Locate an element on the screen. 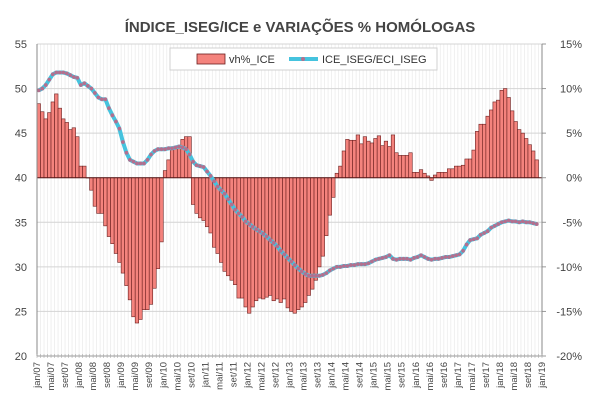 Image resolution: width=600 pixels, height=409 pixels. x-tick-label: mai/15 is located at coordinates (388, 376).